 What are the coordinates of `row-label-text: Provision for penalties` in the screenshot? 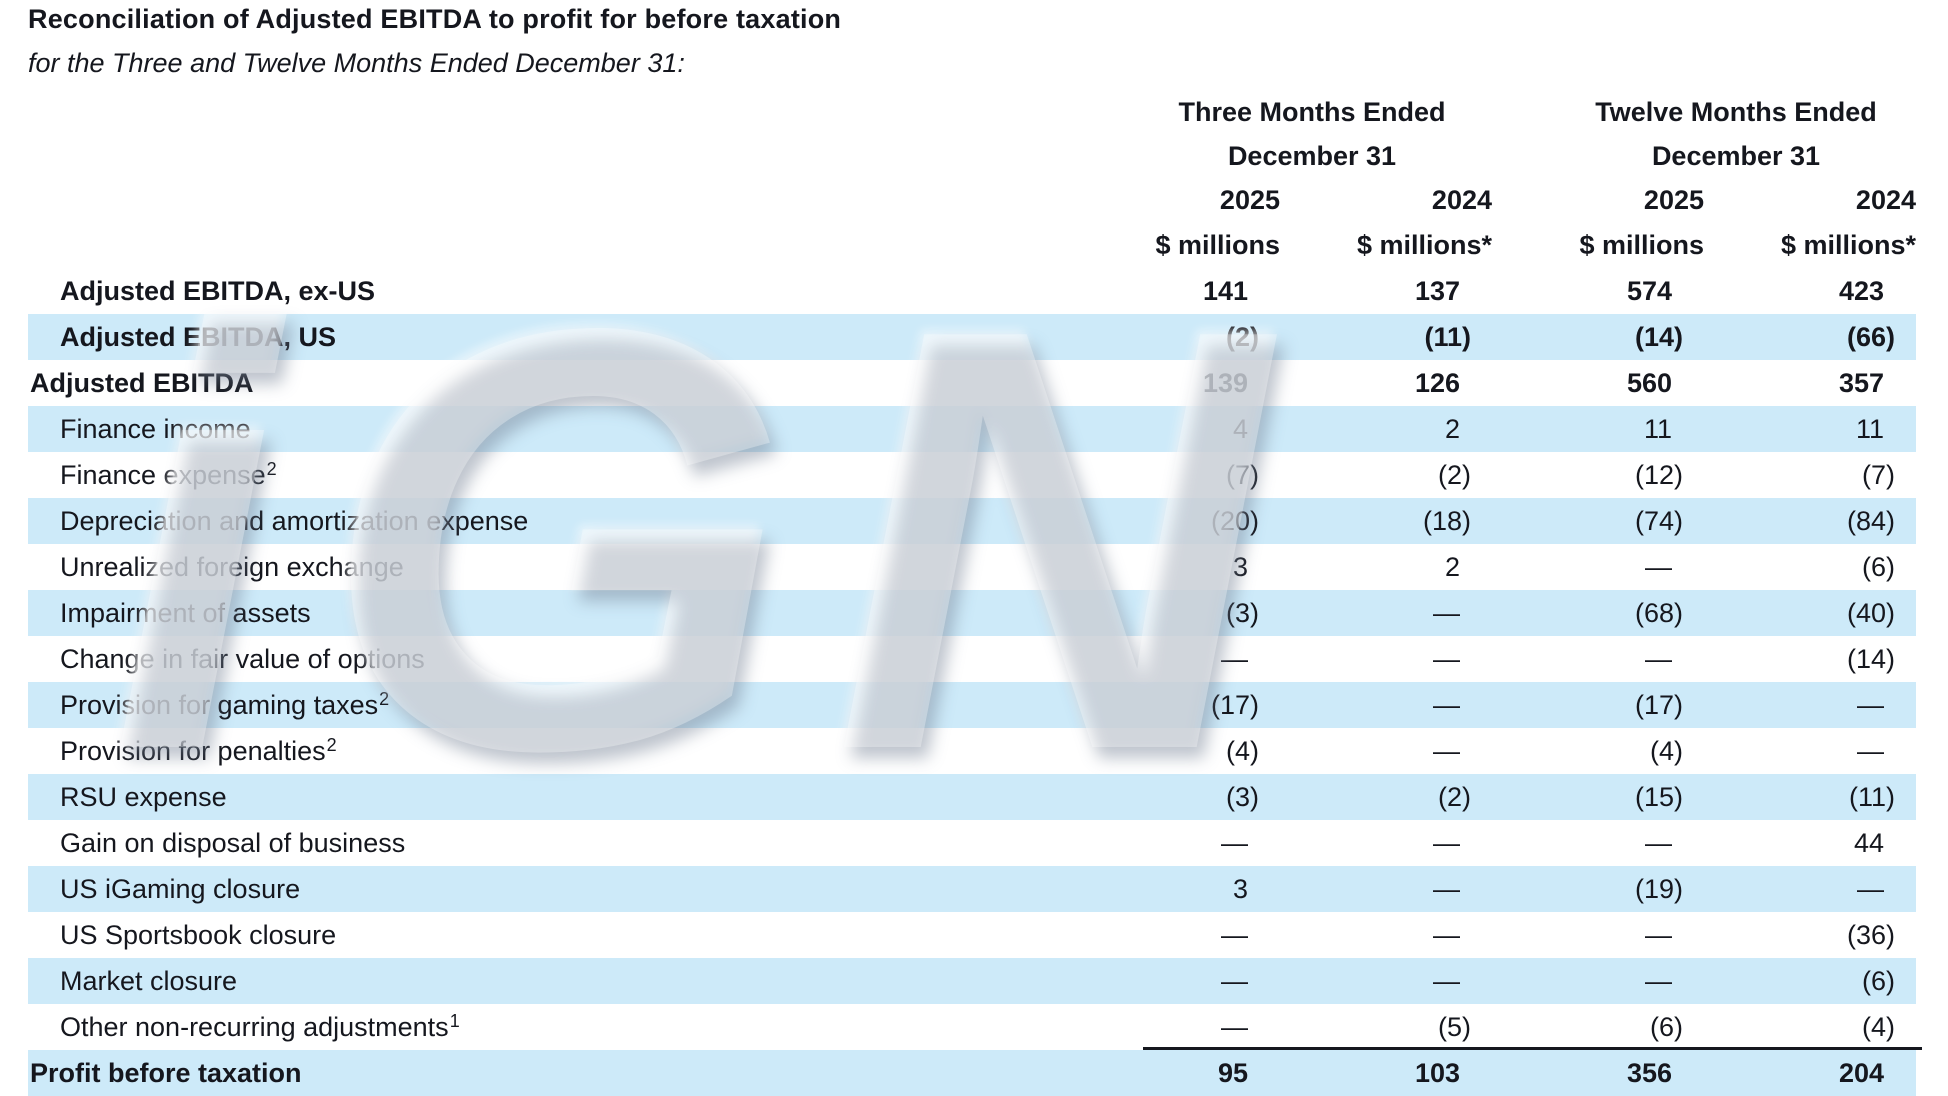 It's located at (193, 750).